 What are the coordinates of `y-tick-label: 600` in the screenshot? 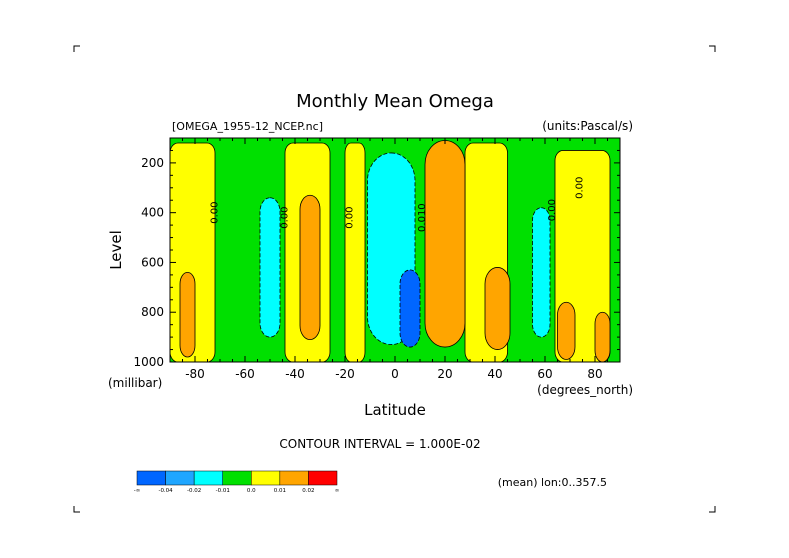 It's located at (152, 262).